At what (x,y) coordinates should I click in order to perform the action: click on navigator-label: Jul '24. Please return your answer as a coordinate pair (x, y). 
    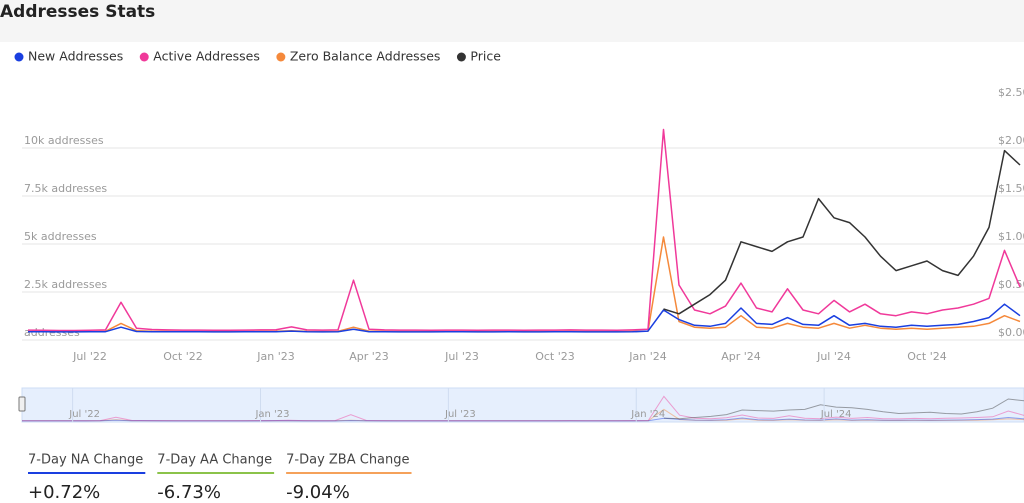
    Looking at the image, I should click on (836, 414).